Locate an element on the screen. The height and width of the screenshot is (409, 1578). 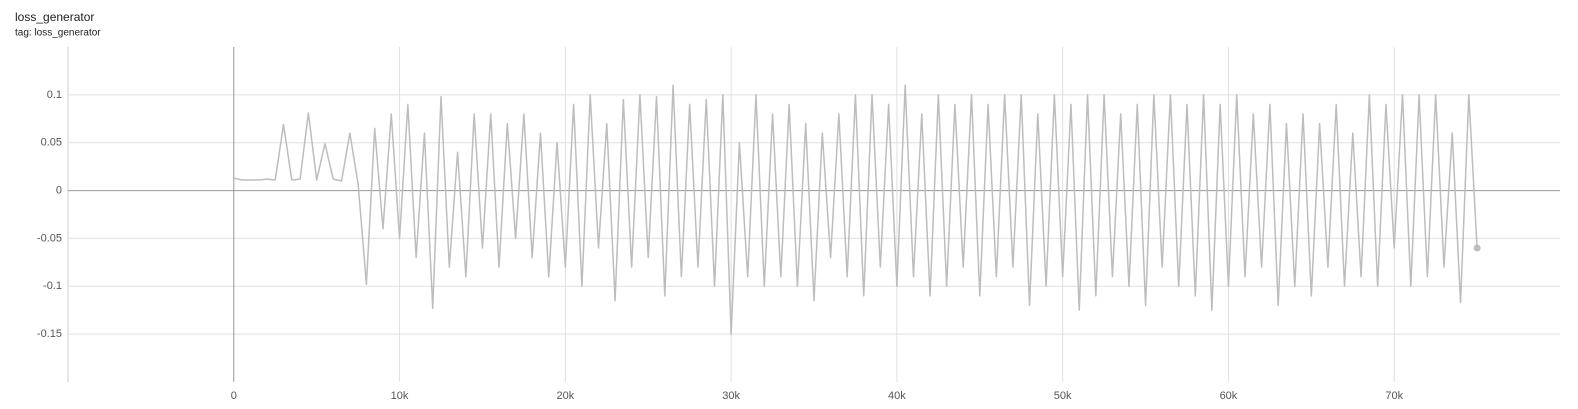
y-tick-label: 0.1 is located at coordinates (54, 95).